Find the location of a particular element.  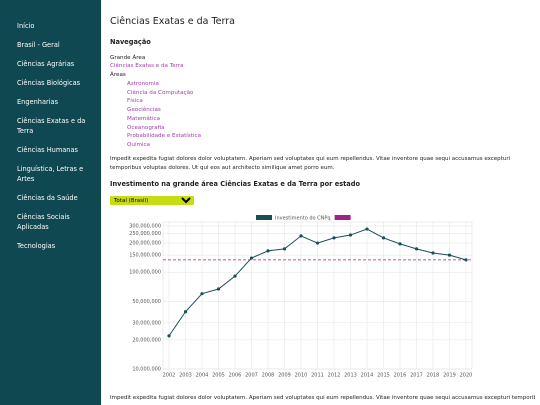

nav-item: Ciências Agrárias is located at coordinates (46, 64).